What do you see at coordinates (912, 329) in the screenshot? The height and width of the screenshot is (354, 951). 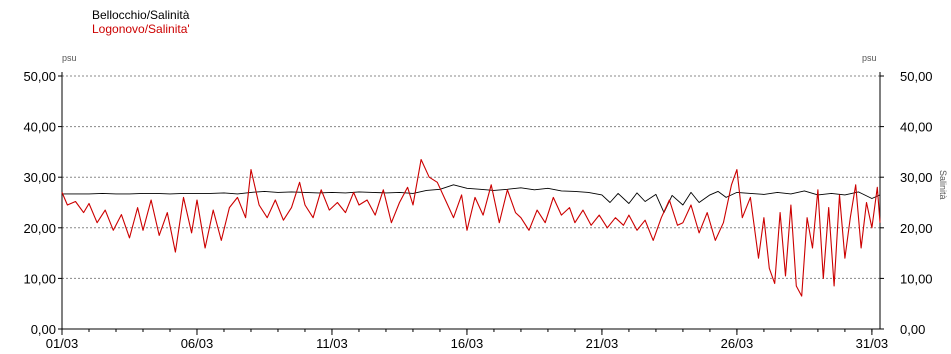 I see `y-tick-label-right: 0,00` at bounding box center [912, 329].